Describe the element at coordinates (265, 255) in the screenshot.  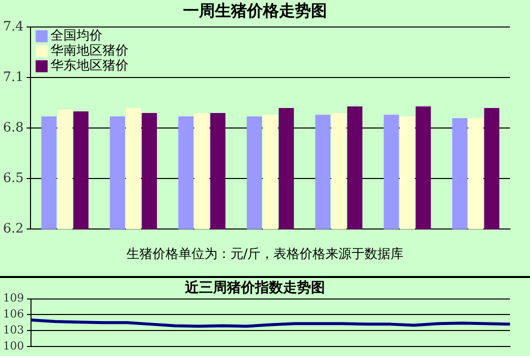
I see `text: 生猪价格单位为：元/斤，表格价格来源于数据库` at that location.